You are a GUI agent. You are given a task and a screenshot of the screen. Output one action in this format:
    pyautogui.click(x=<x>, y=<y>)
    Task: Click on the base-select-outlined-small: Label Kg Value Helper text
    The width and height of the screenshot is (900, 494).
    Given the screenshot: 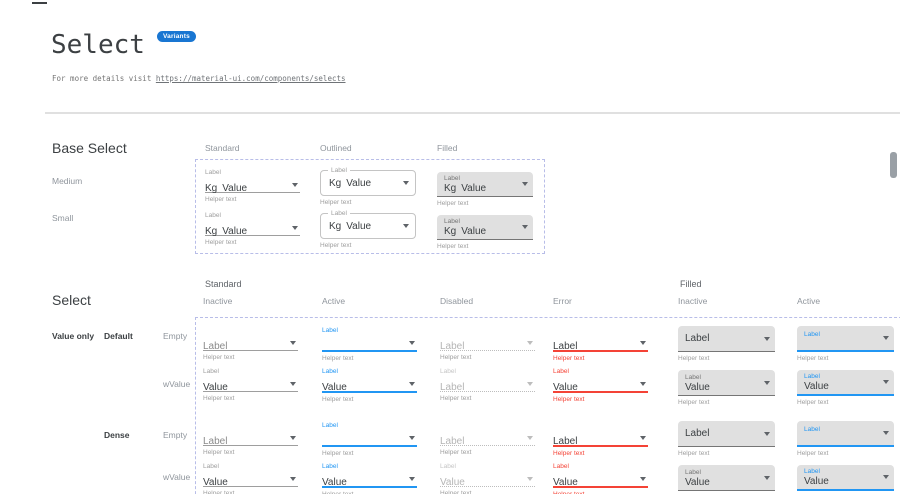 What is the action you would take?
    pyautogui.click(x=368, y=229)
    